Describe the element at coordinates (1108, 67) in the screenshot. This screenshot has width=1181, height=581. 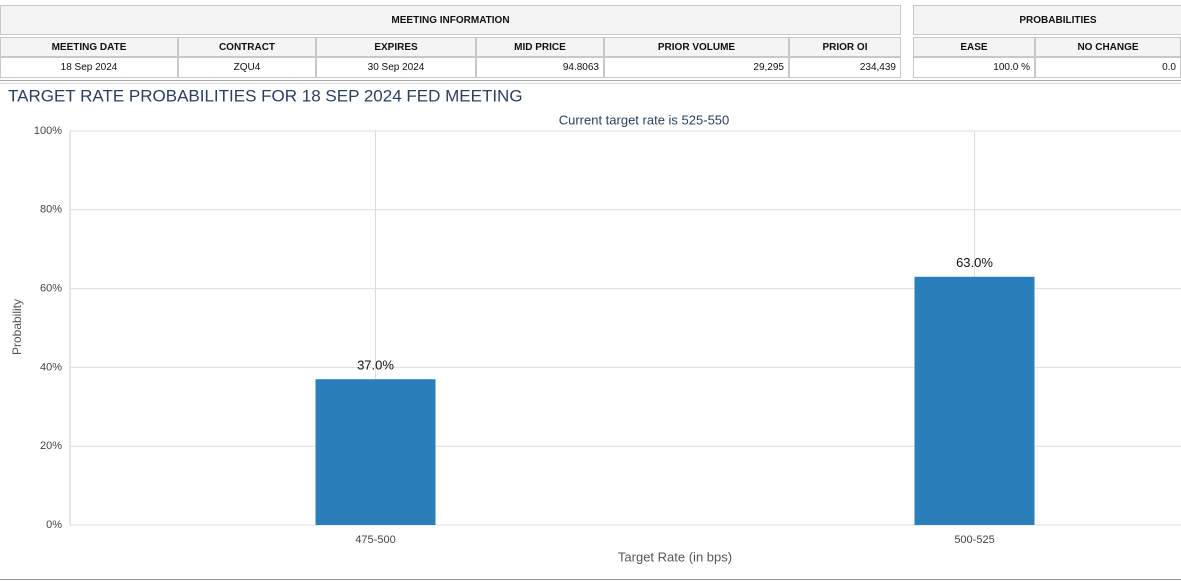
I see `table-cell: 0.0` at that location.